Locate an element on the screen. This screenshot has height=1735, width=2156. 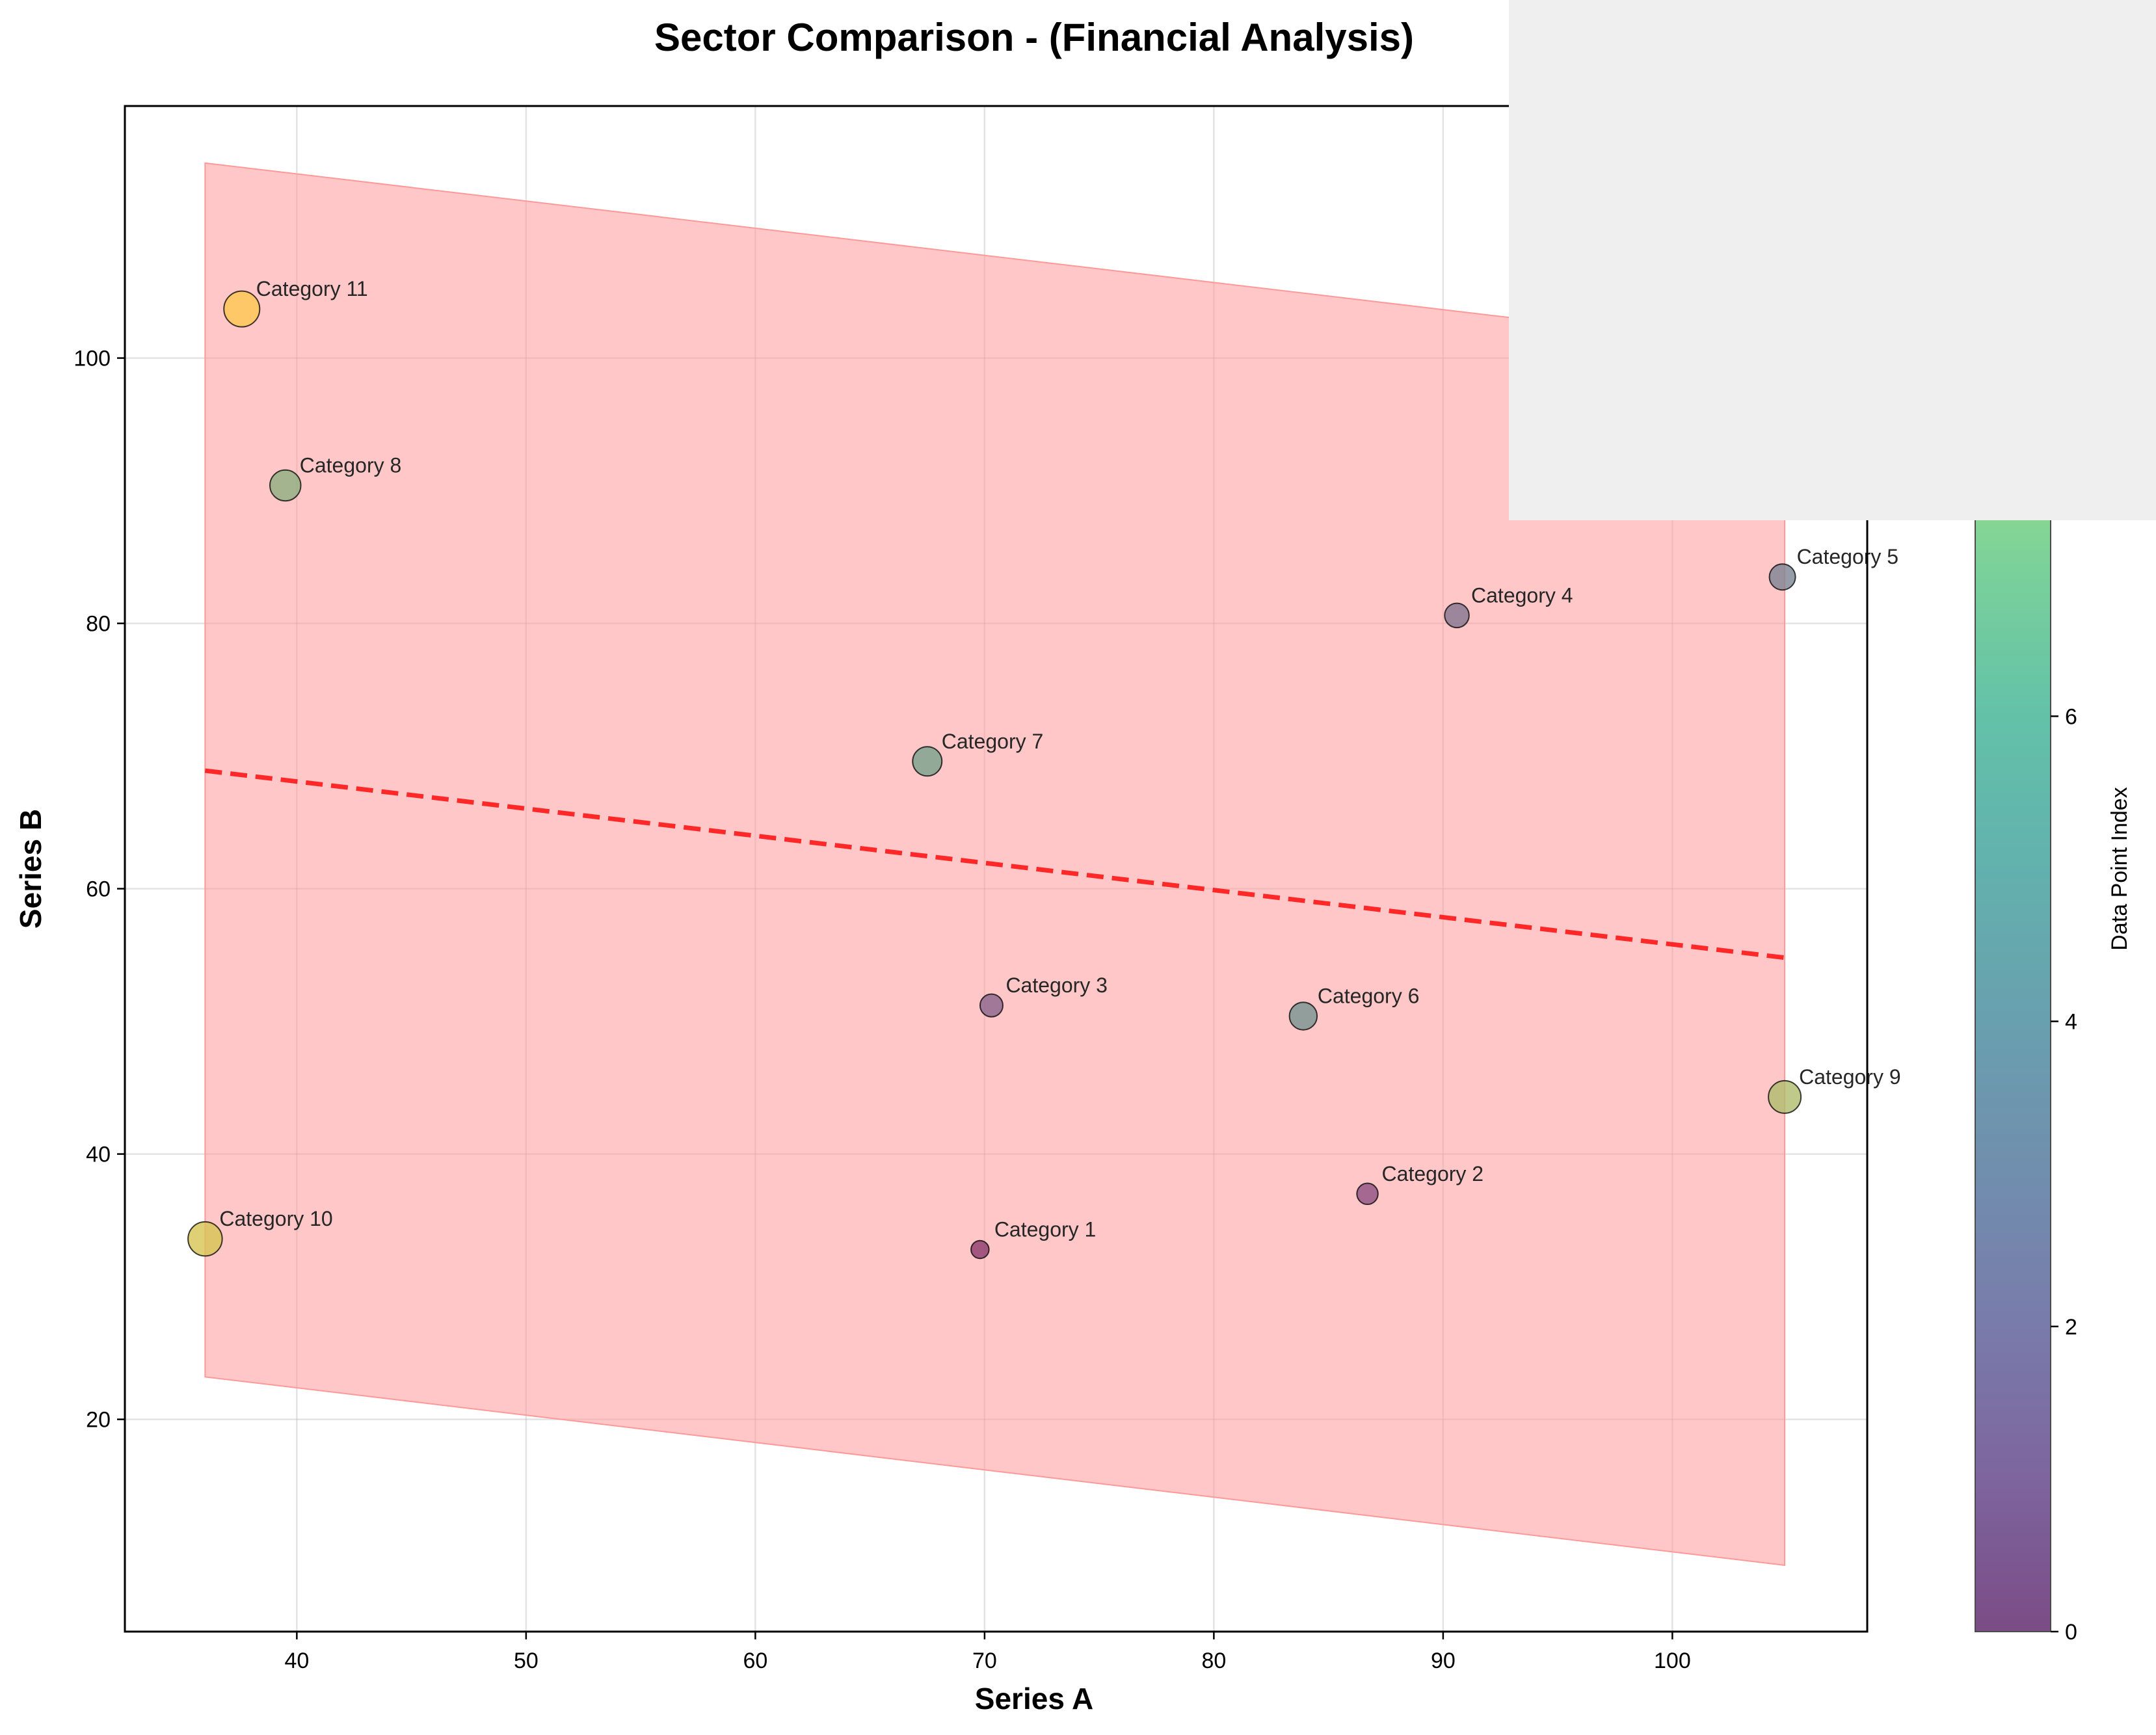
point-label: Category 2 is located at coordinates (1433, 1173).